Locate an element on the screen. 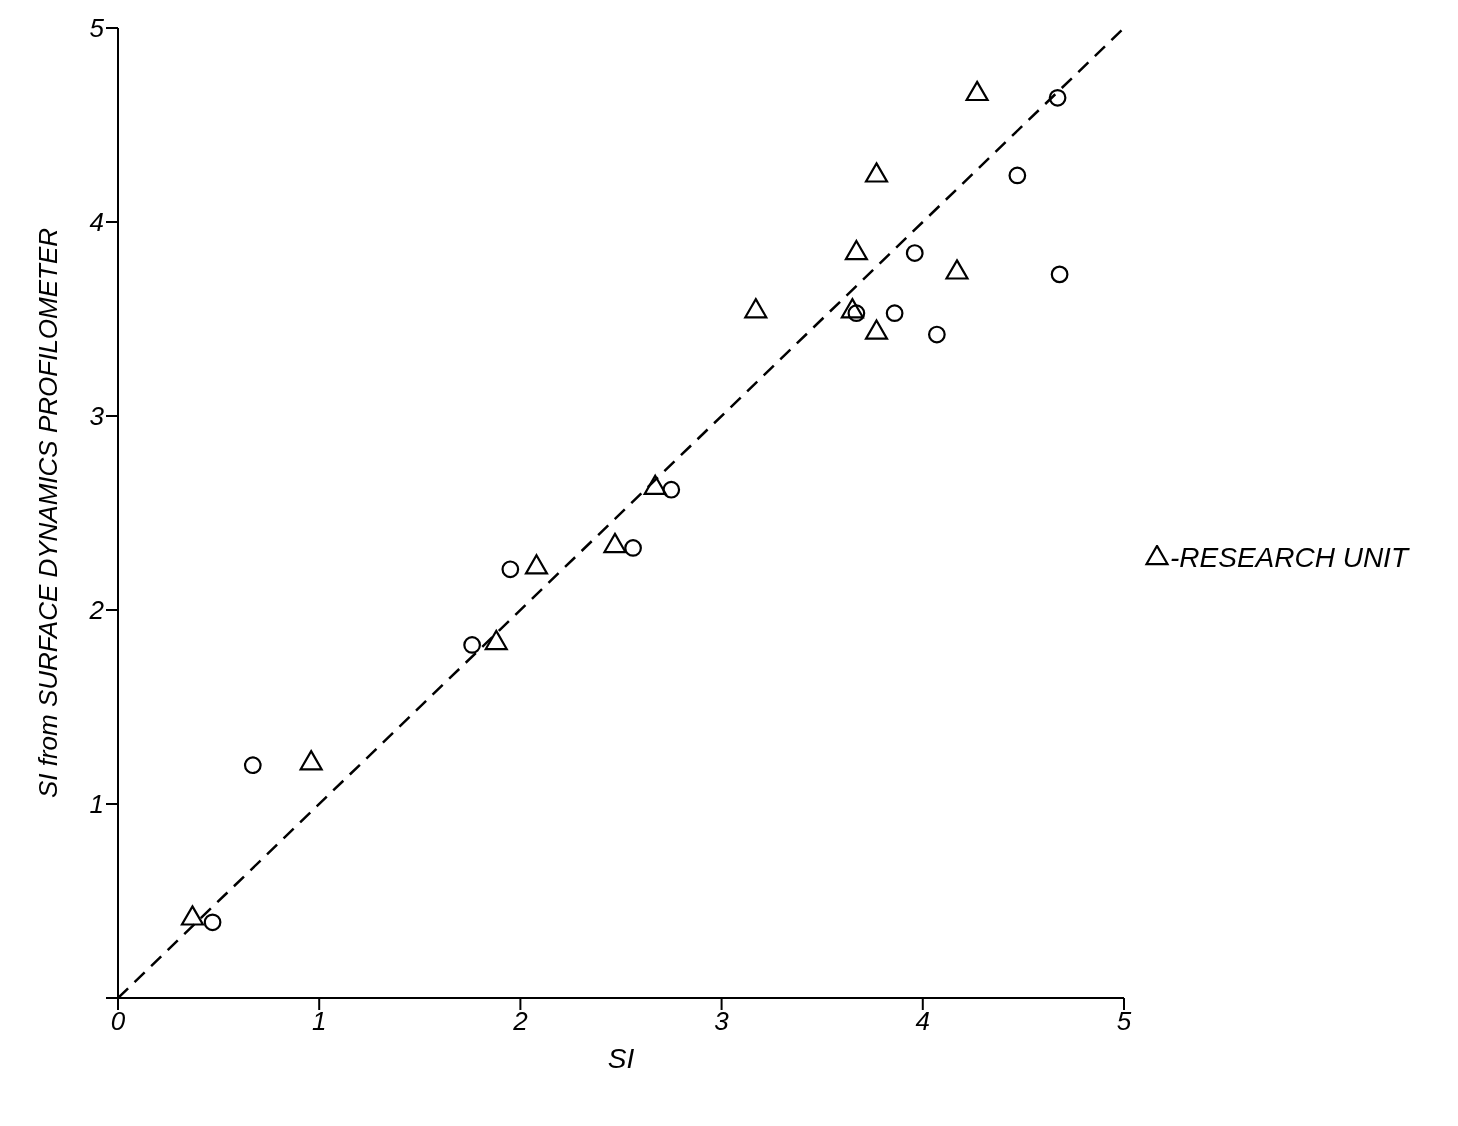  x-tick-label: 5 is located at coordinates (1124, 1021).